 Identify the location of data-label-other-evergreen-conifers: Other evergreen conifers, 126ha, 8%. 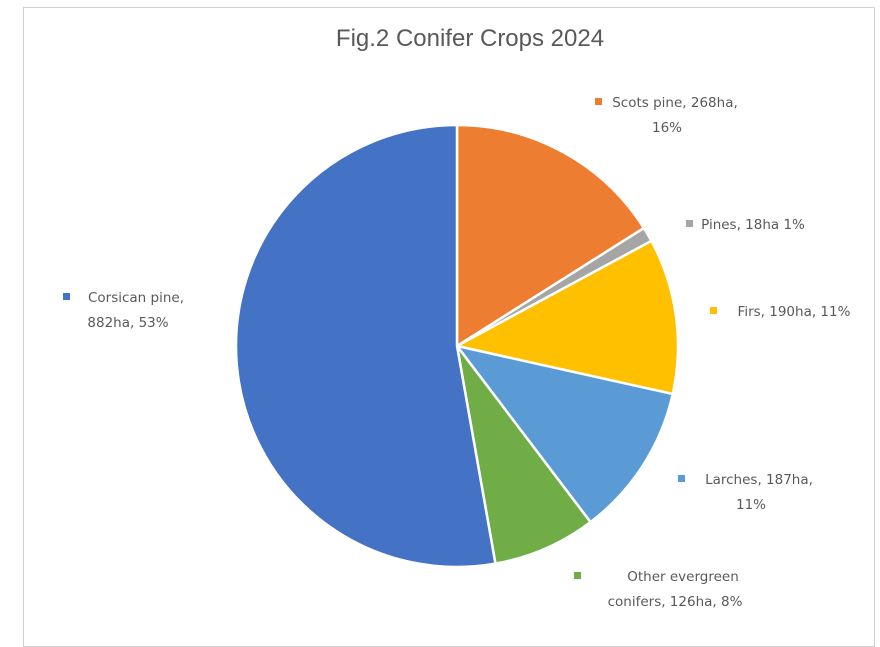
(658, 589).